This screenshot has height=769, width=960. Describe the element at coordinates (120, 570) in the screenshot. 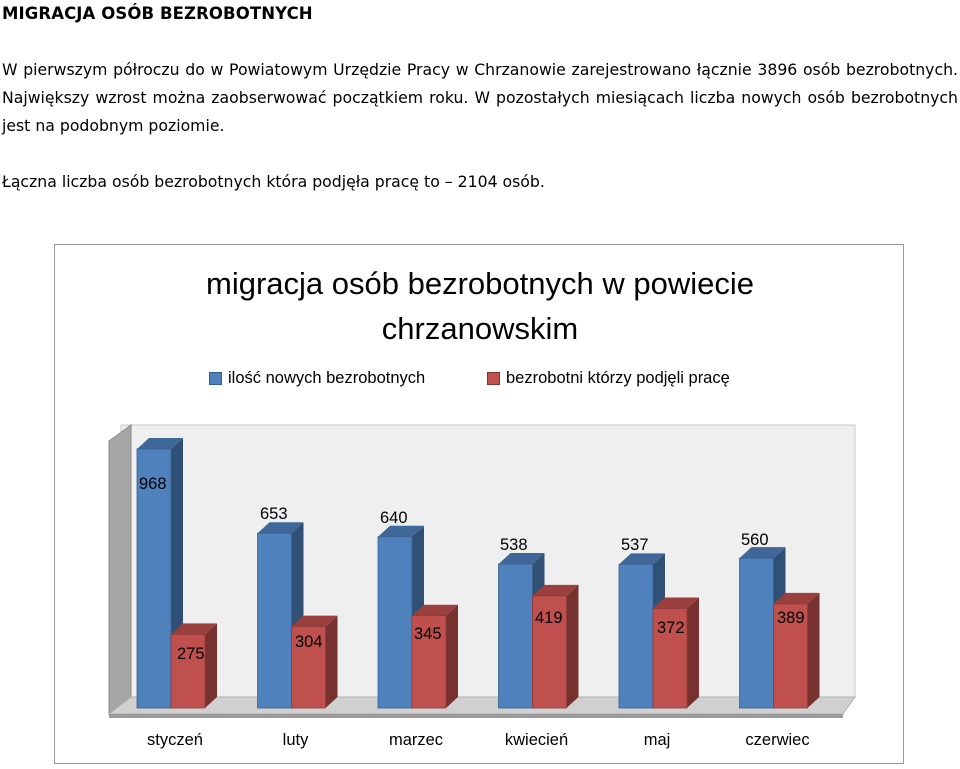

I see `chart-side-wall` at that location.